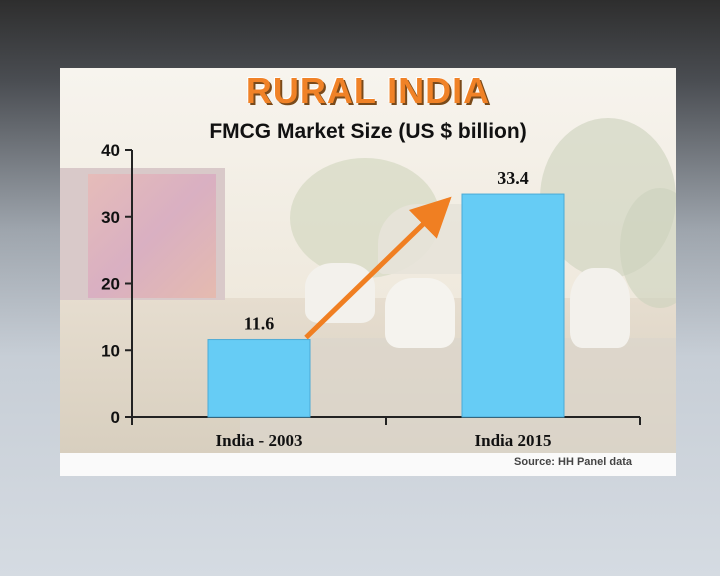 Image resolution: width=720 pixels, height=576 pixels. Describe the element at coordinates (648, 248) in the screenshot. I see `background-tree` at that location.